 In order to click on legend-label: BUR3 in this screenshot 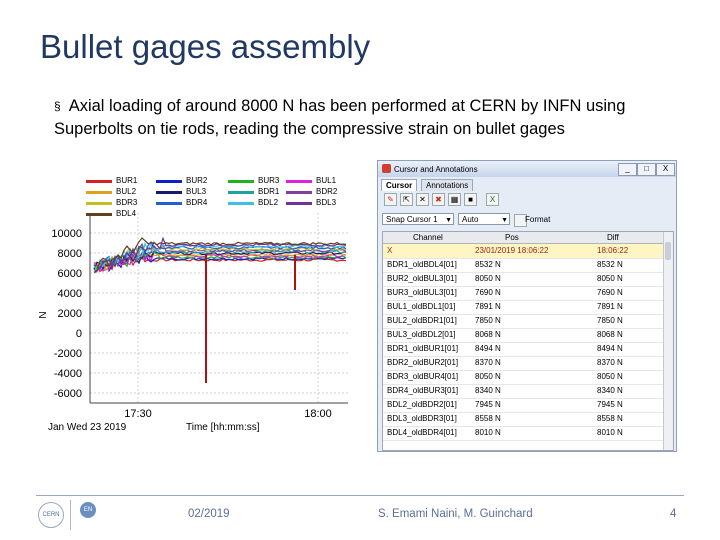, I will do `click(269, 180)`.